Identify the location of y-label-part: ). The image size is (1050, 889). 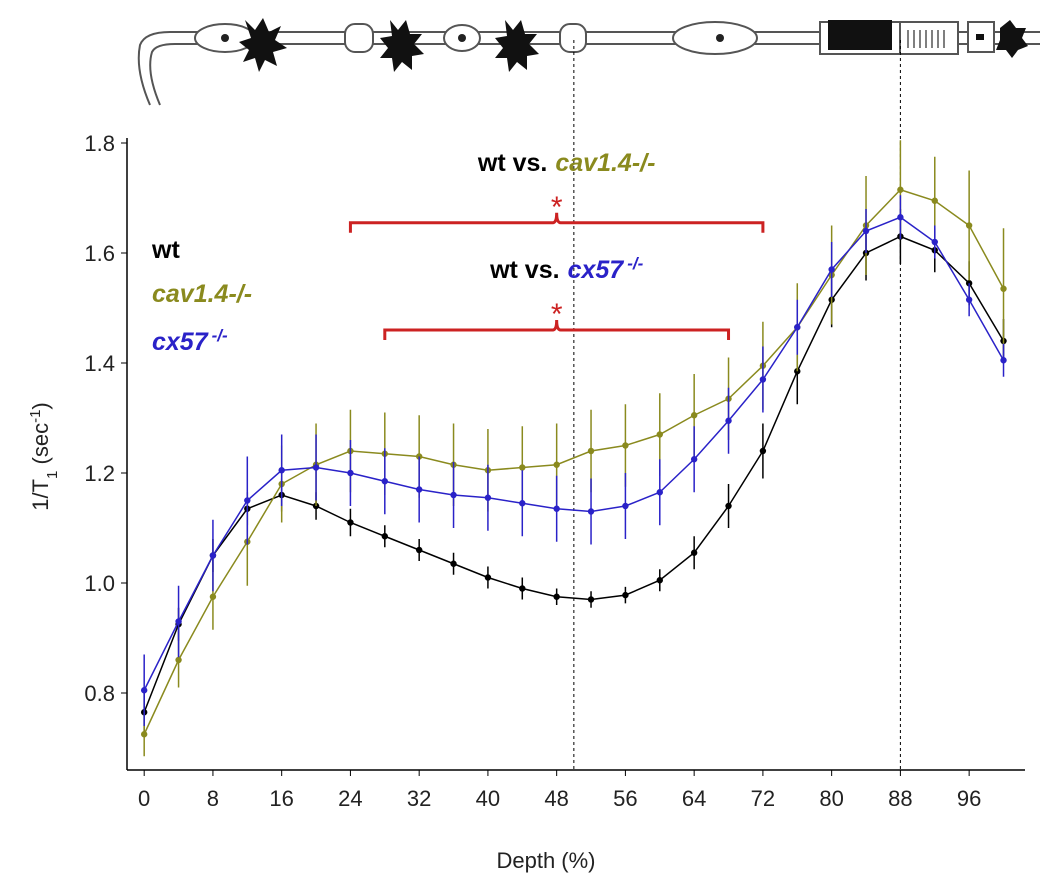
(40, 405).